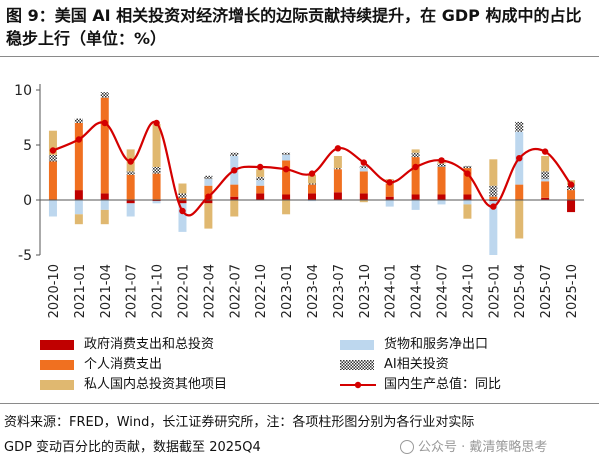 The width and height of the screenshot is (599, 471). What do you see at coordinates (182, 202) in the screenshot?
I see `bar-gov-2022Q1` at bounding box center [182, 202].